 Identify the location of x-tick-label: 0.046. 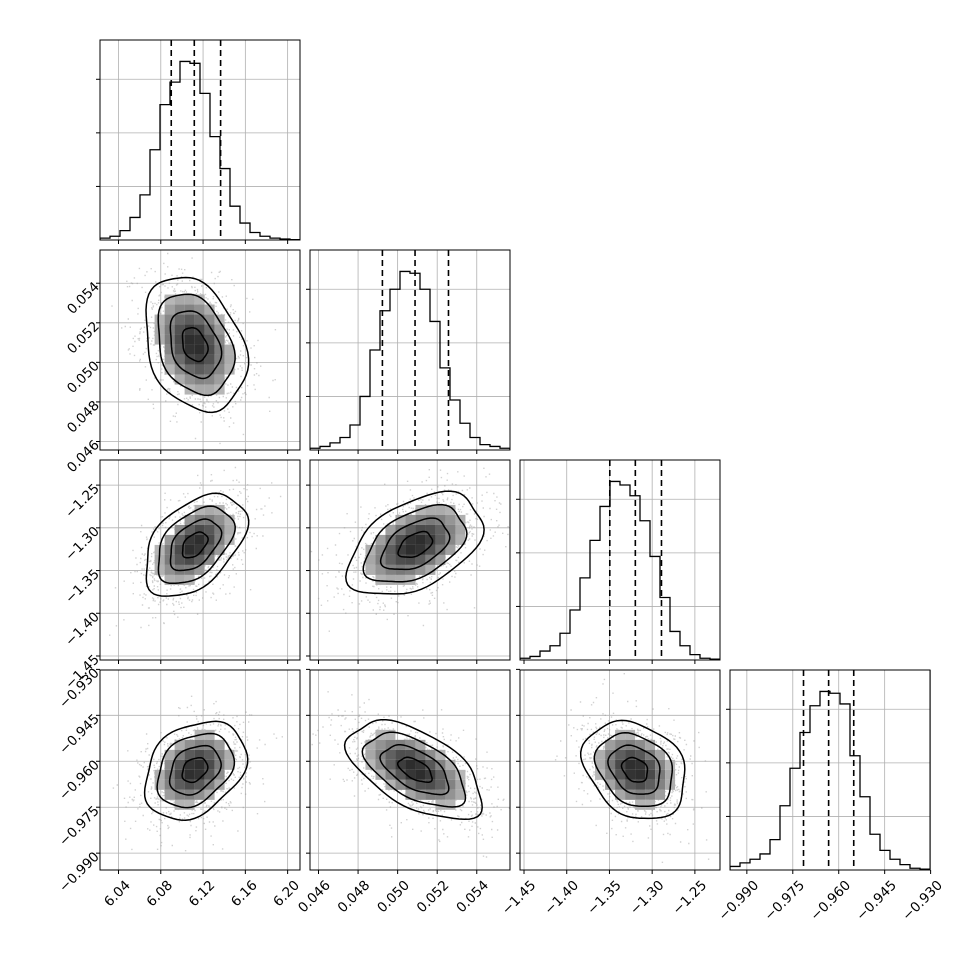
(314, 896).